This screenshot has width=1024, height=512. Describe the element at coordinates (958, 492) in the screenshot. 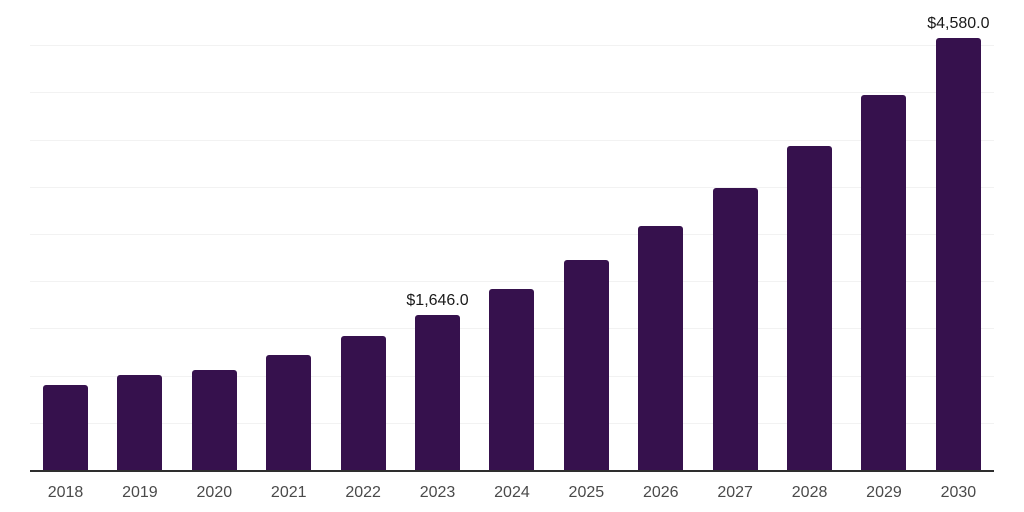

I see `x-tick-label-2030: 2030` at that location.